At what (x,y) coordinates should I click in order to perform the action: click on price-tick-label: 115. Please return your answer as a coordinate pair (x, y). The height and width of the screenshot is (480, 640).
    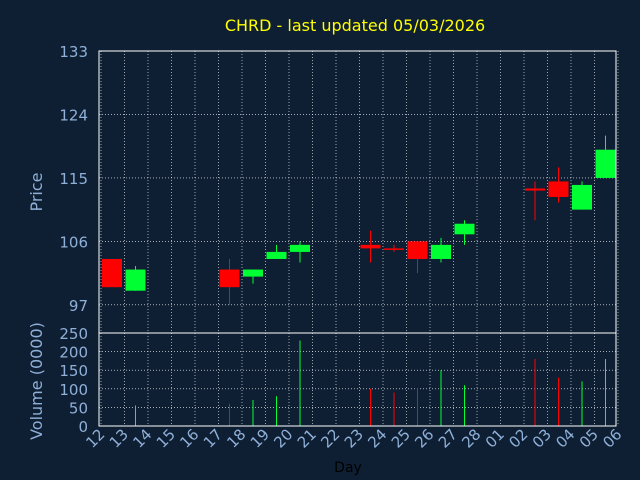
    Looking at the image, I should click on (73, 179).